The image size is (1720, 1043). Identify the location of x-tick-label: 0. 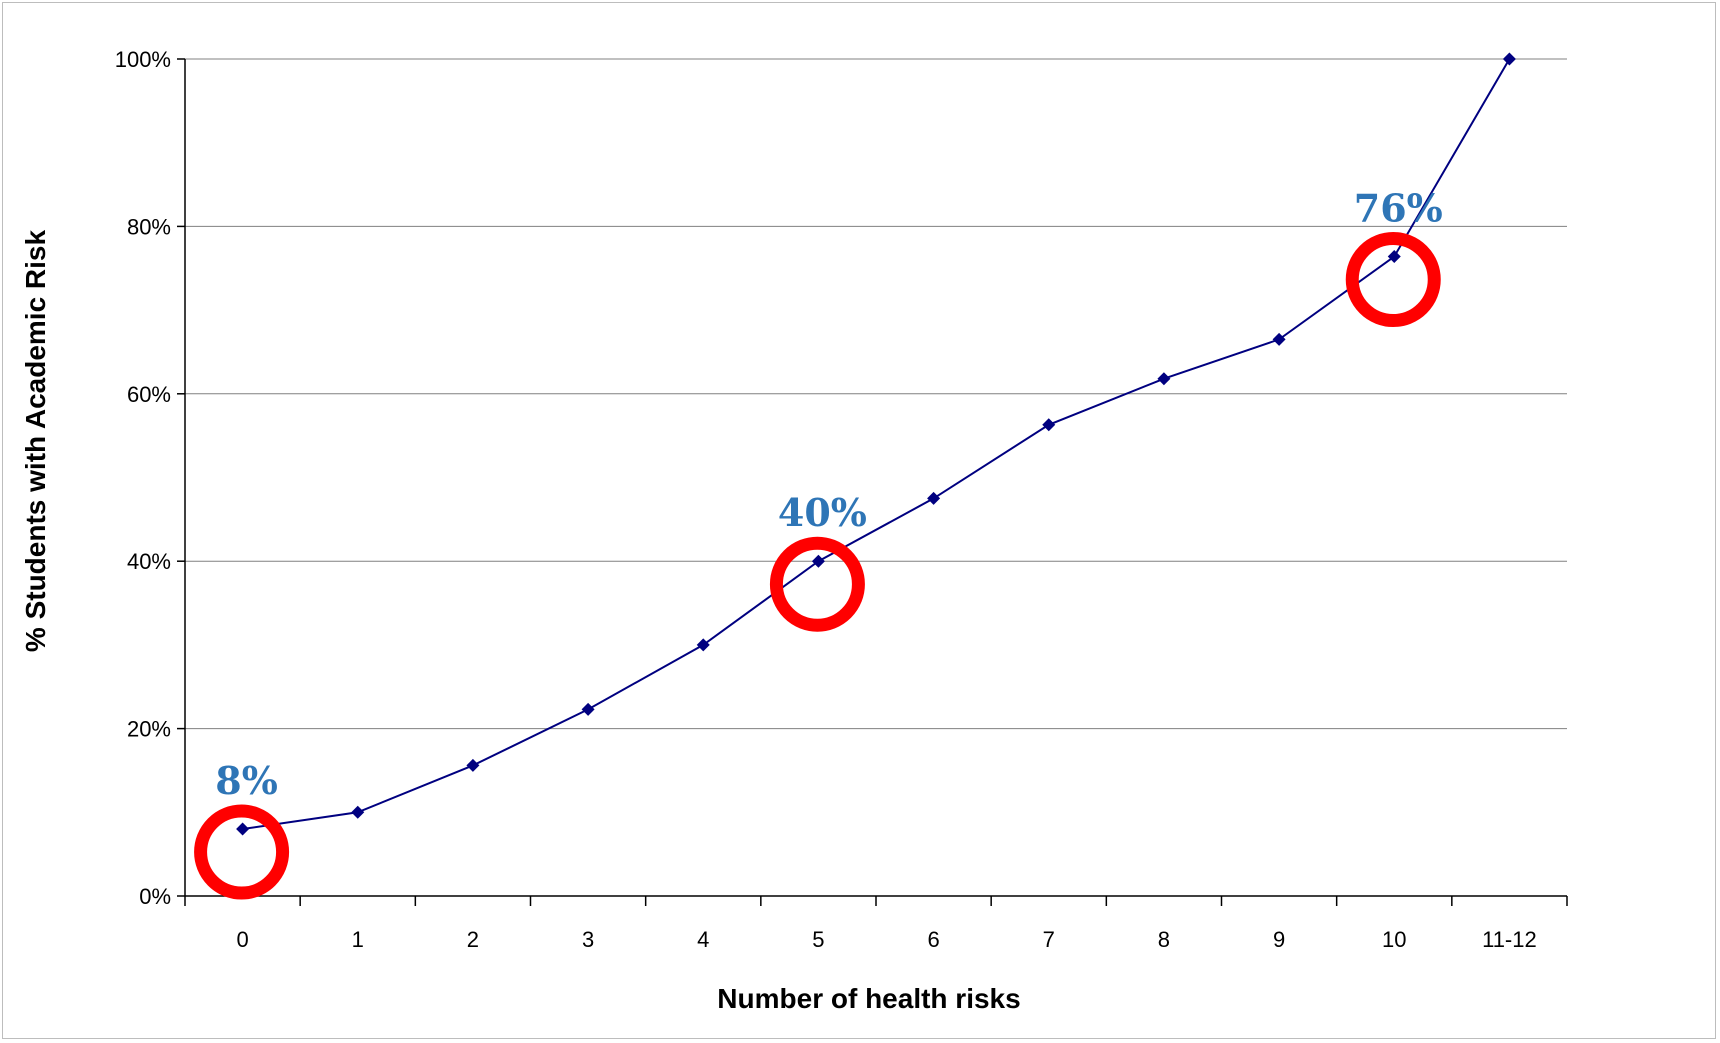
(242, 939).